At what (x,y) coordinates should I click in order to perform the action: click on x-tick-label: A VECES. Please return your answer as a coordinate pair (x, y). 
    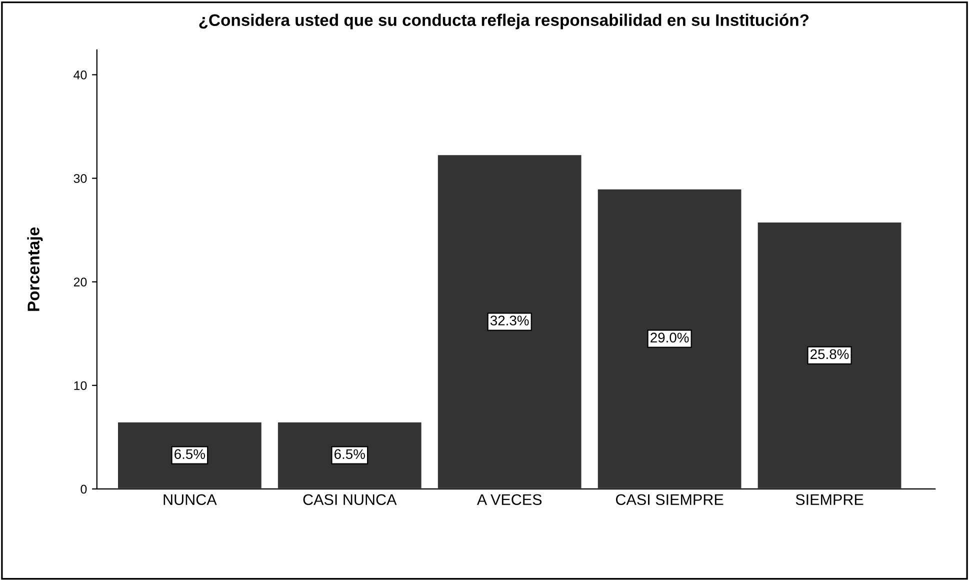
    Looking at the image, I should click on (509, 500).